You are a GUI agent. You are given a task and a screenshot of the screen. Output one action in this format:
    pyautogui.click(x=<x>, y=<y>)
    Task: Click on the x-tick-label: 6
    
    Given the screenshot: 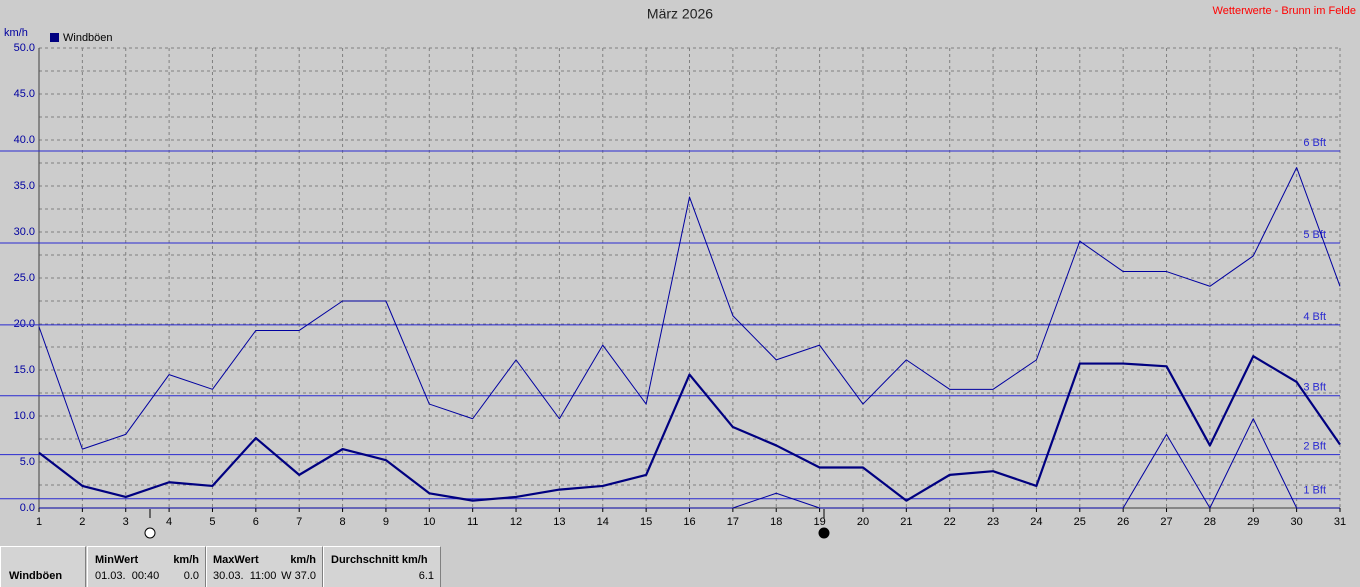 What is the action you would take?
    pyautogui.click(x=256, y=522)
    